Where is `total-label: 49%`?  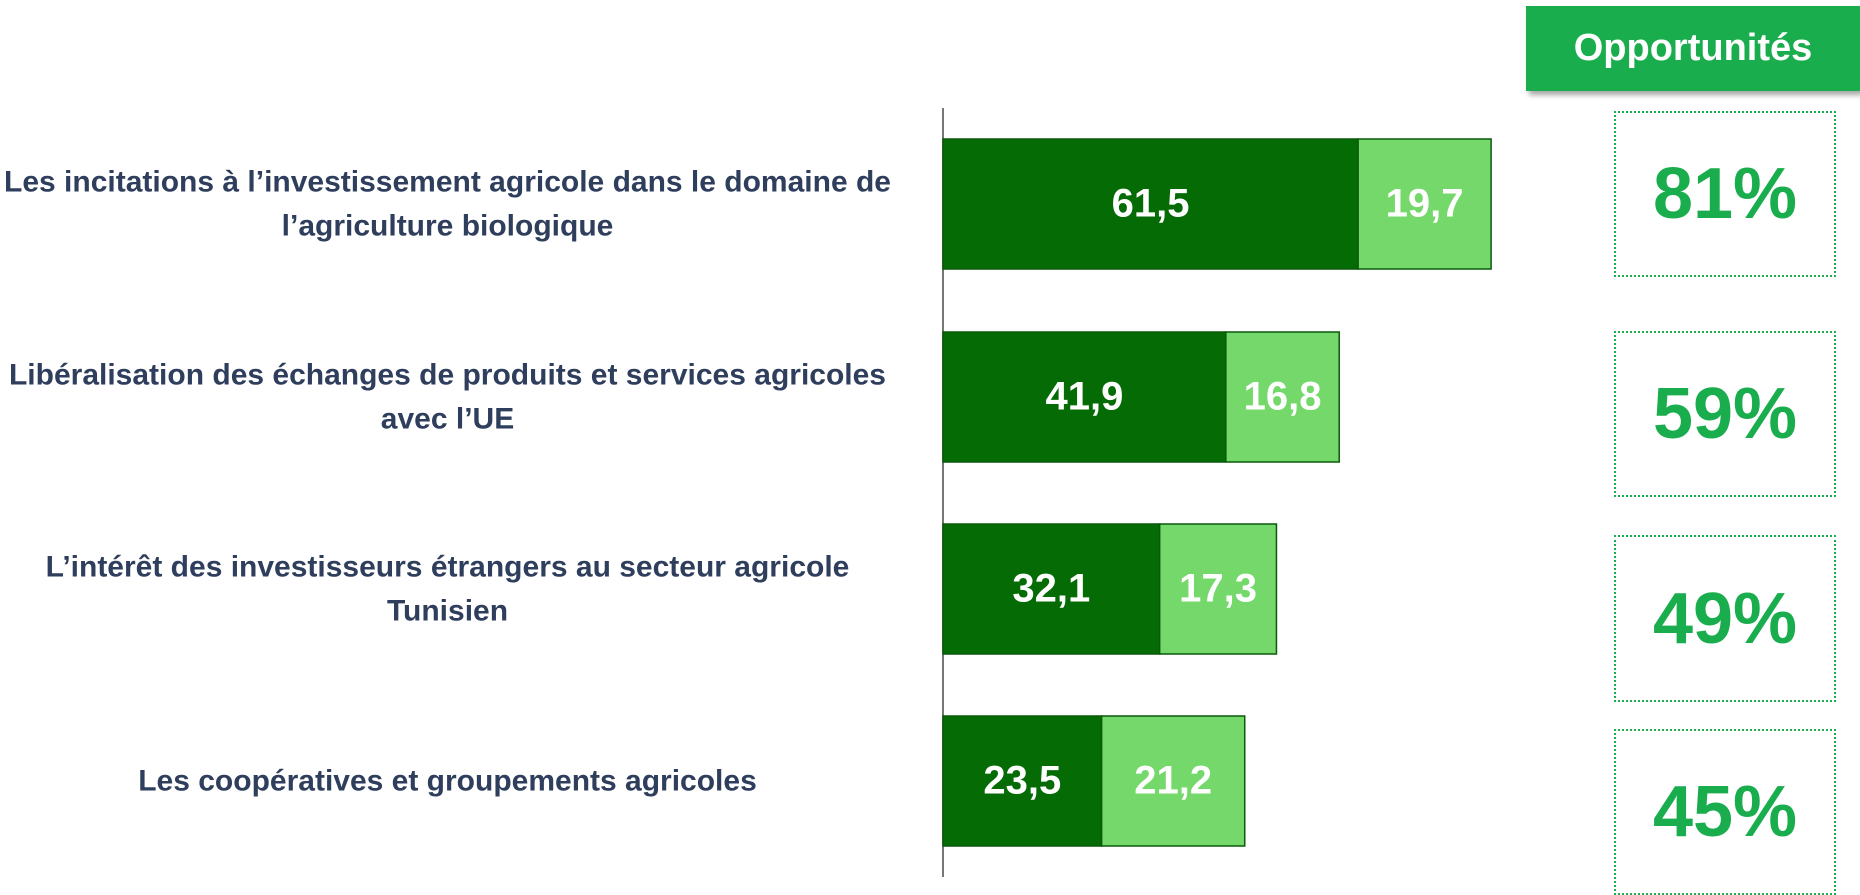
total-label: 49% is located at coordinates (1725, 618).